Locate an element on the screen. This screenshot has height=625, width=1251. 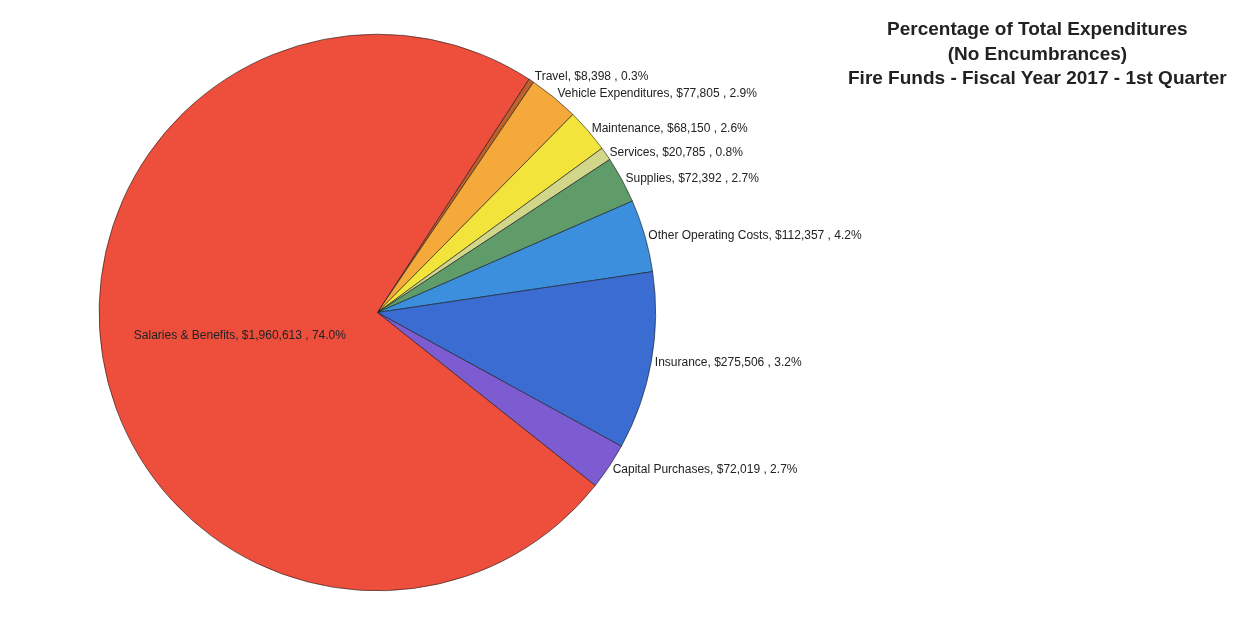
slice-label: Travel, $8,398 , 0.3% is located at coordinates (591, 75).